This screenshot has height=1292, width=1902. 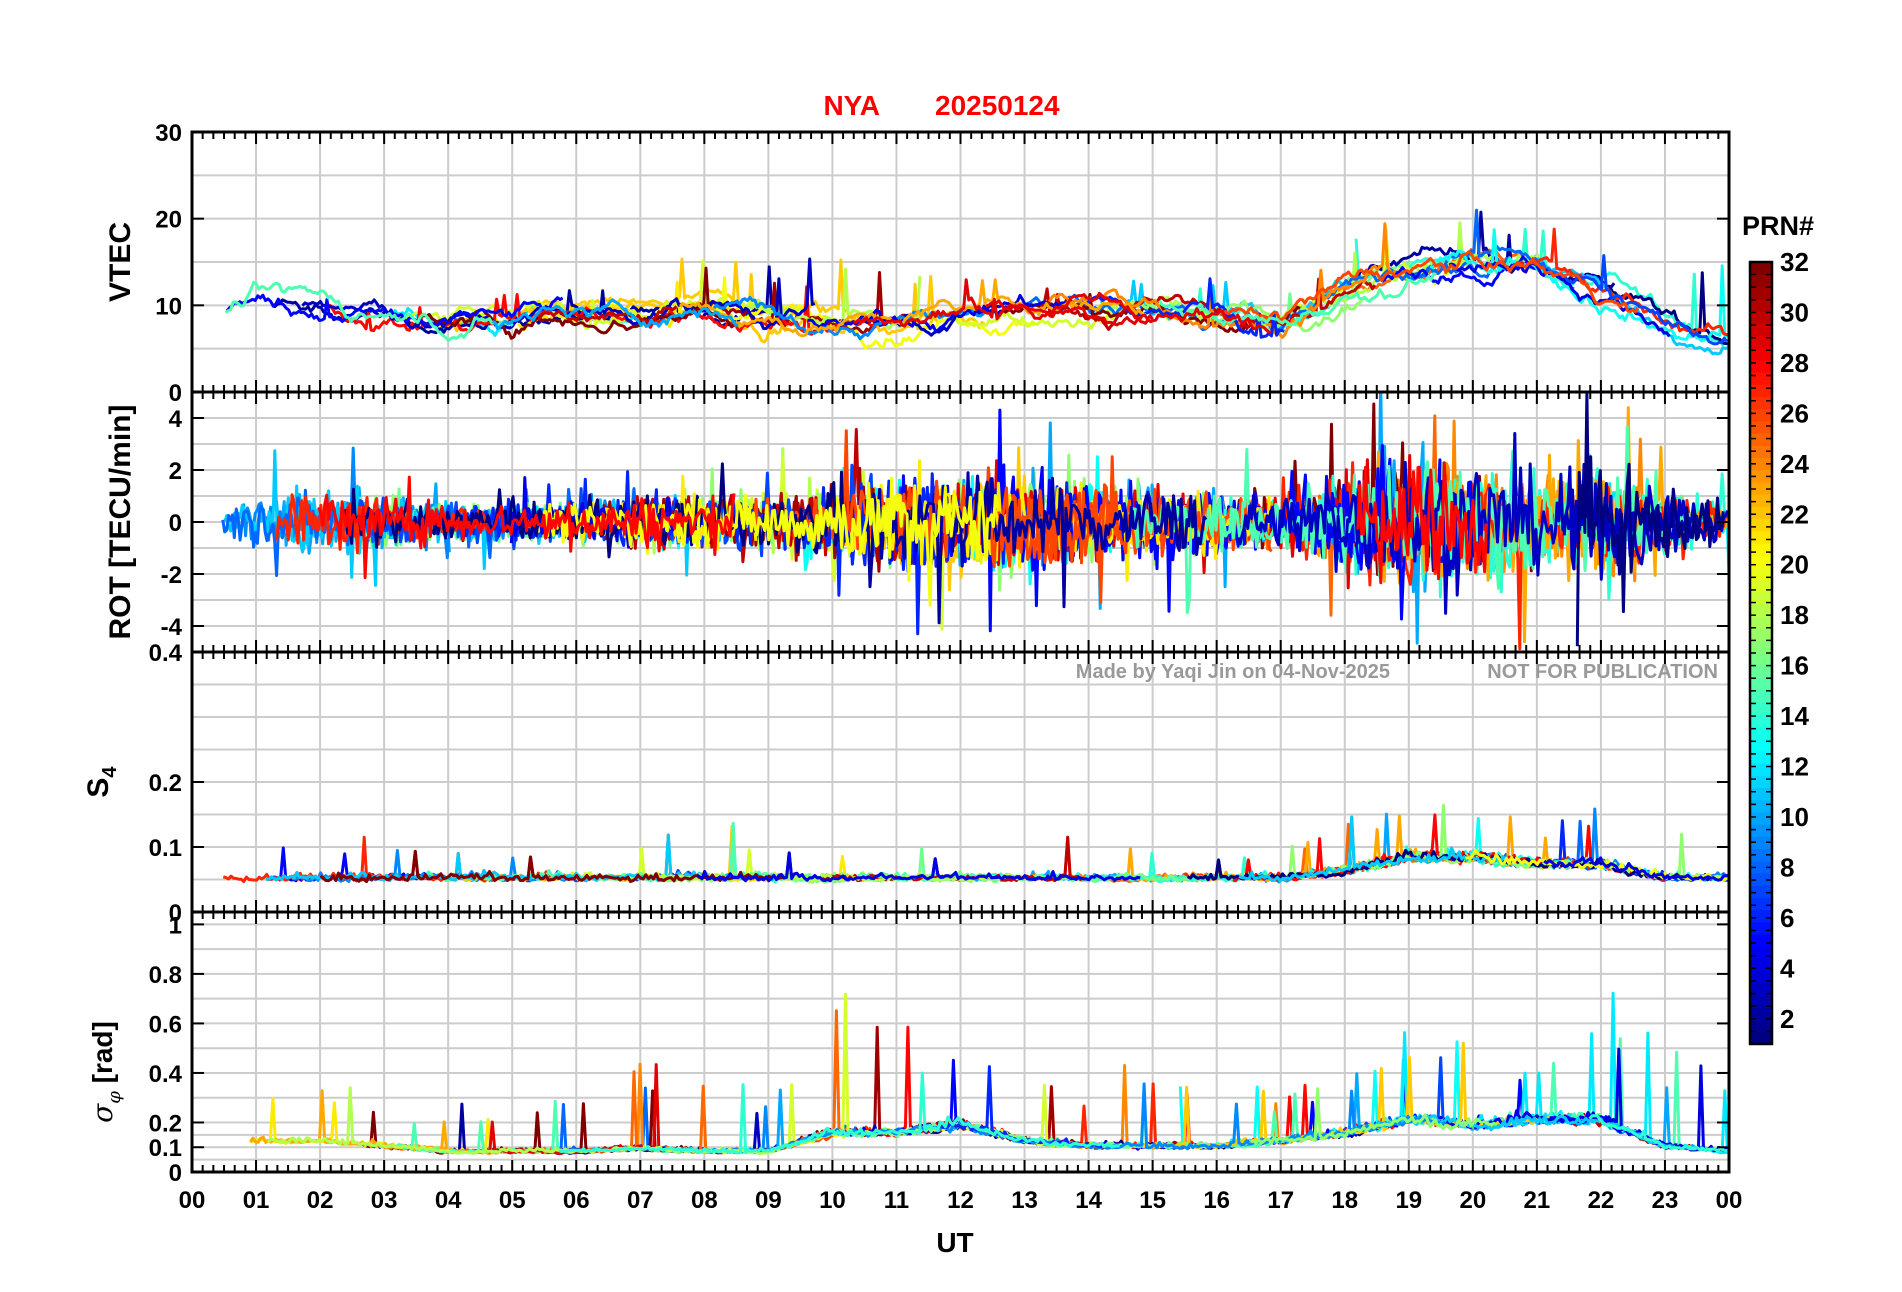 I want to click on colorbar-tick-label: 24, so click(x=1794, y=464).